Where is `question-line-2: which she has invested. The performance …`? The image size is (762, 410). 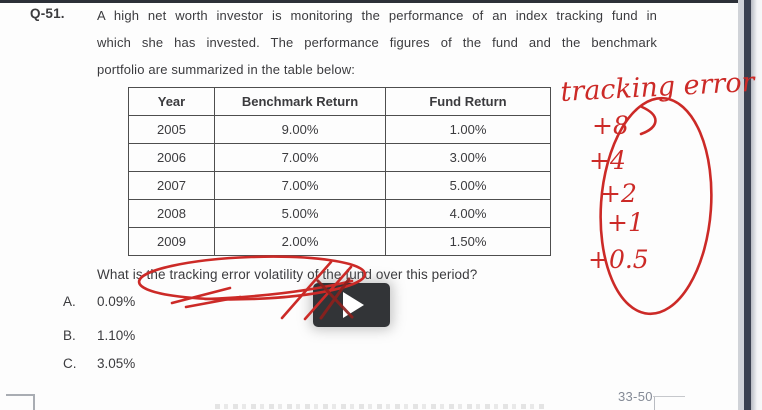
question-line-2: which she has invested. The performance … is located at coordinates (377, 42).